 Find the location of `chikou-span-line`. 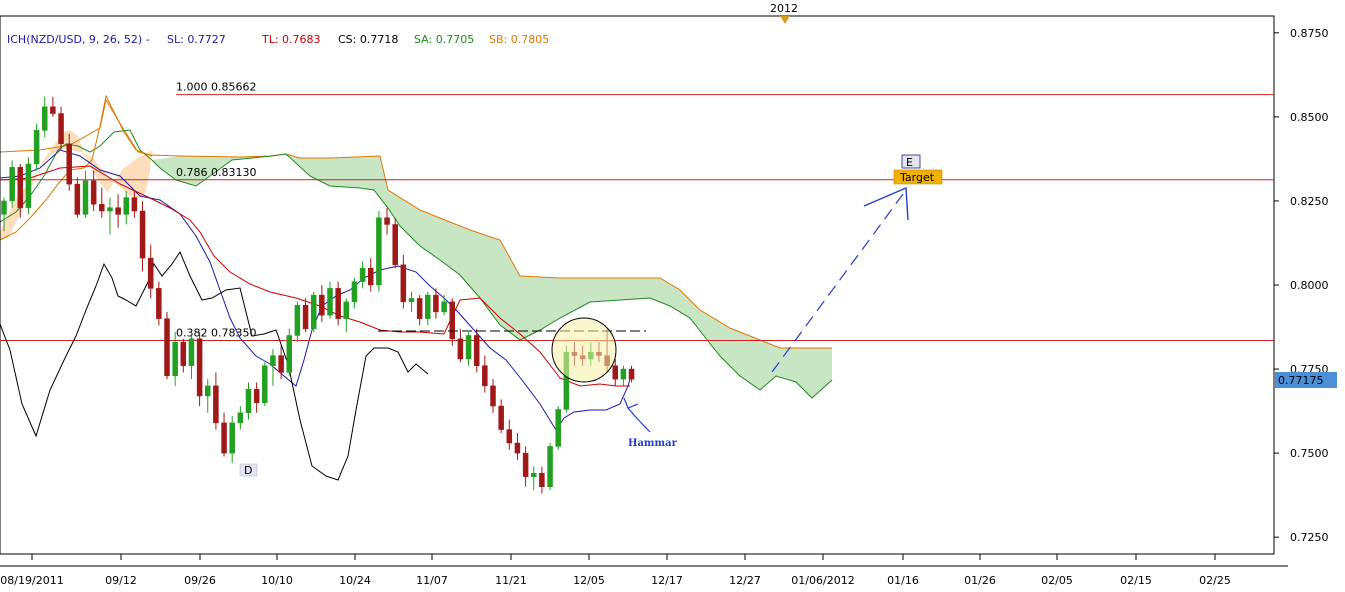

chikou-span-line is located at coordinates (214, 365).